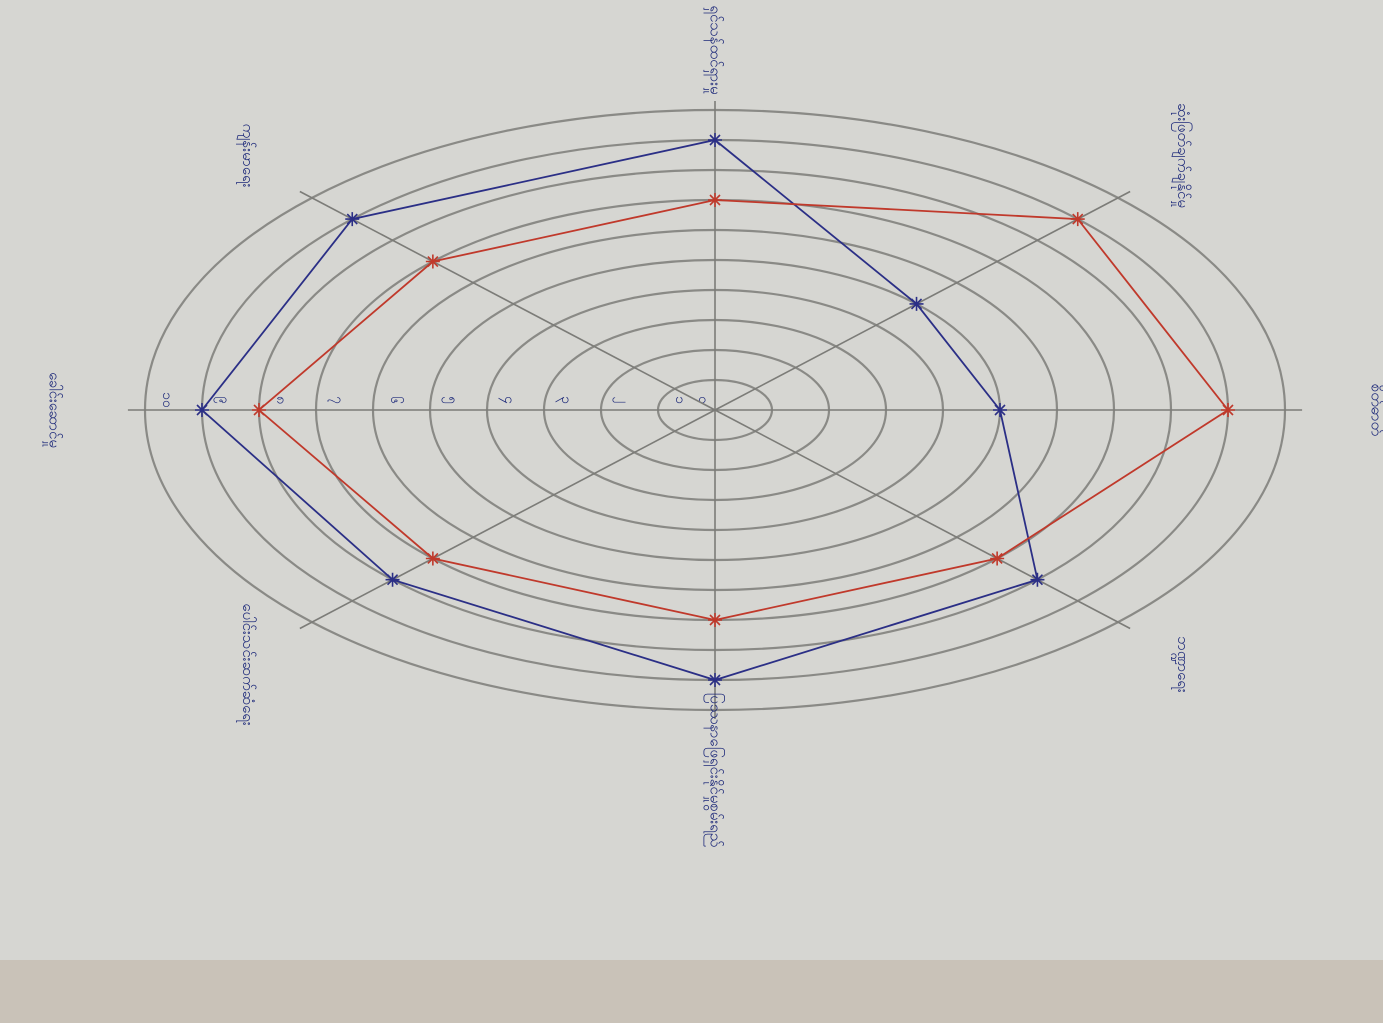 Image resolution: width=1383 pixels, height=1023 pixels. What do you see at coordinates (565, 400) in the screenshot?
I see `r-tick-label: ၃` at bounding box center [565, 400].